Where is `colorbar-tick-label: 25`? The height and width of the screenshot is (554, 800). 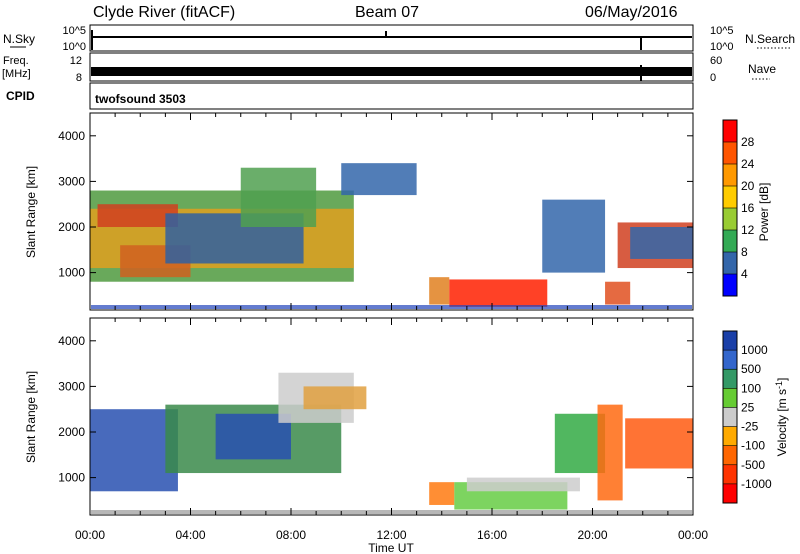
colorbar-tick-label: 25 is located at coordinates (748, 407).